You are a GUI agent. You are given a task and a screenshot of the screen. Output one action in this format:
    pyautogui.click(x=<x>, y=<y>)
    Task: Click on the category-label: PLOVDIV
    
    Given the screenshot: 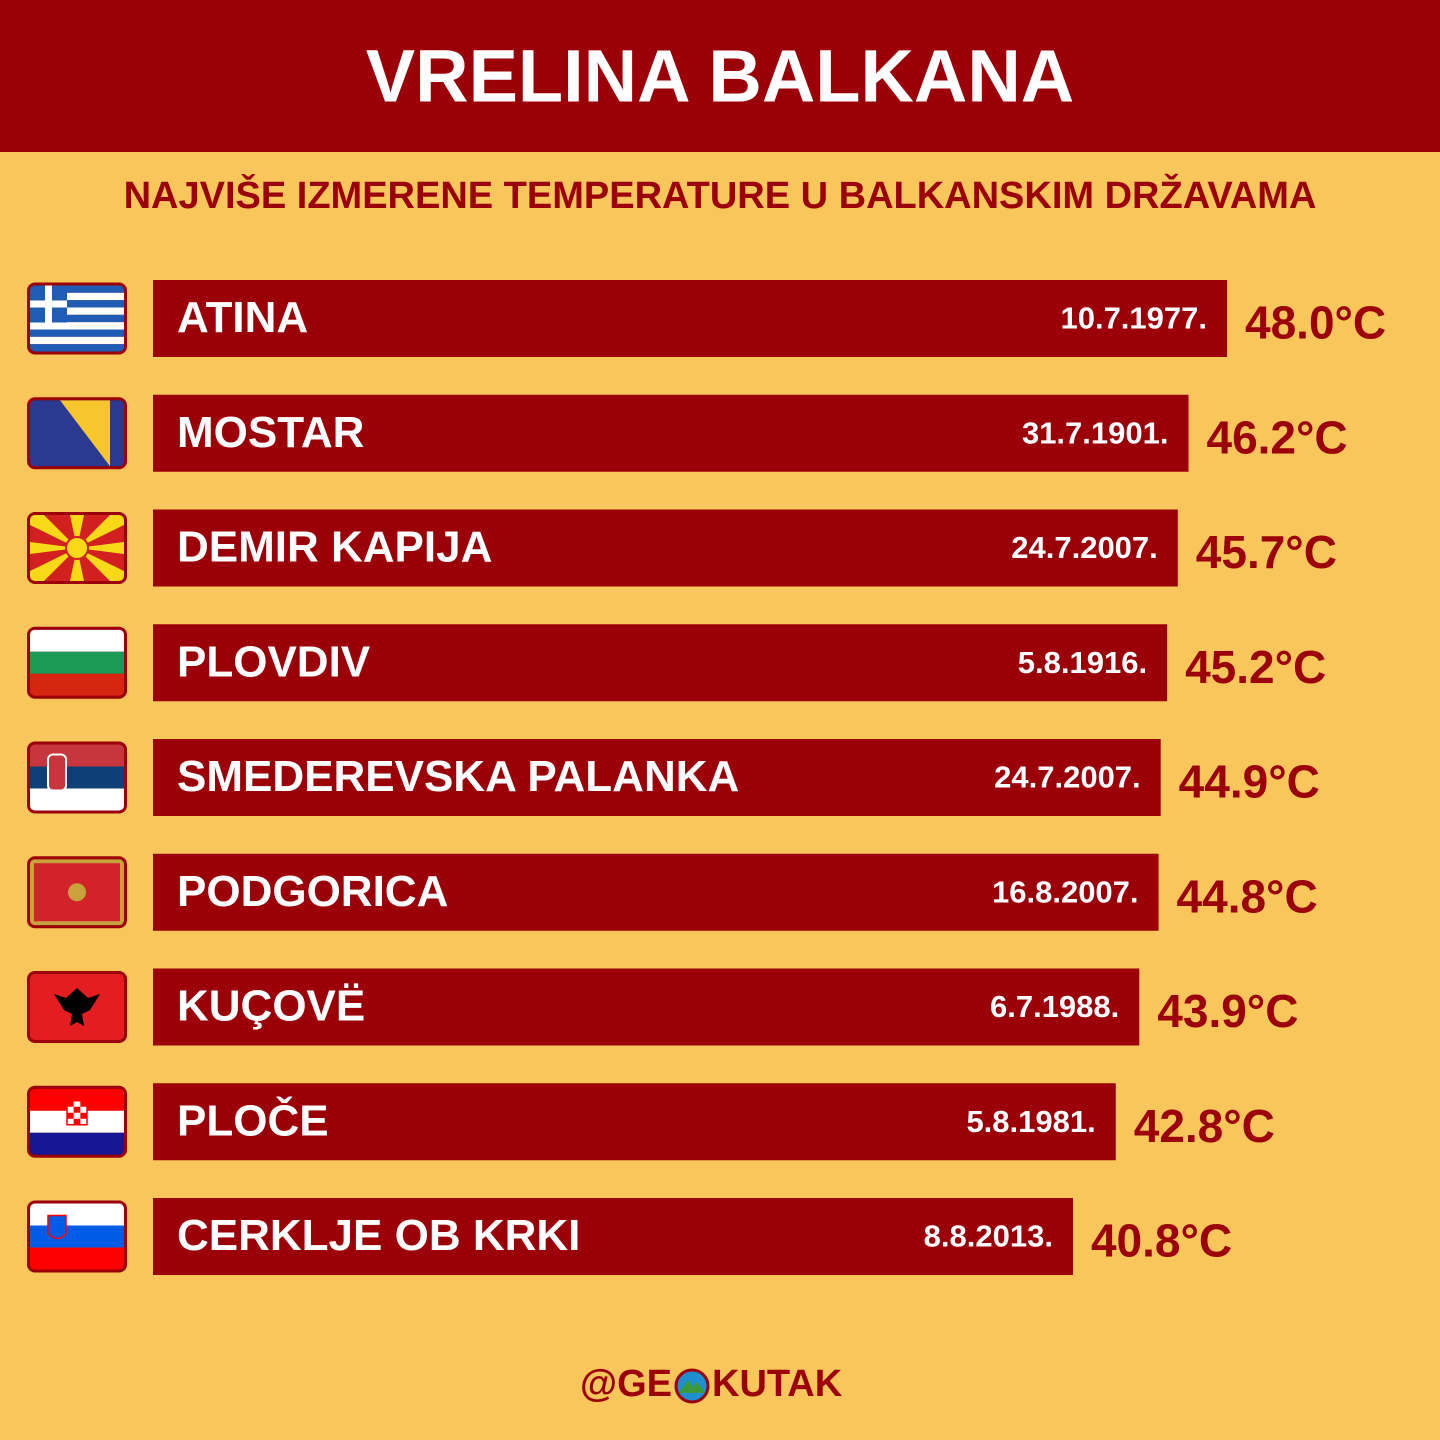 What is the action you would take?
    pyautogui.click(x=274, y=661)
    